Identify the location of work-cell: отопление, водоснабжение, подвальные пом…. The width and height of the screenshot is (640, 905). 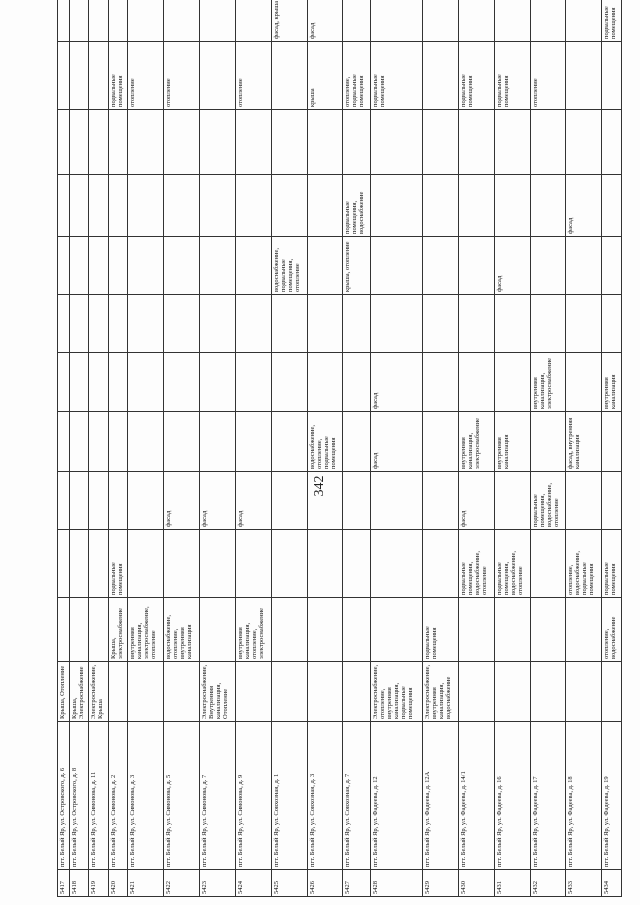
(583, 563).